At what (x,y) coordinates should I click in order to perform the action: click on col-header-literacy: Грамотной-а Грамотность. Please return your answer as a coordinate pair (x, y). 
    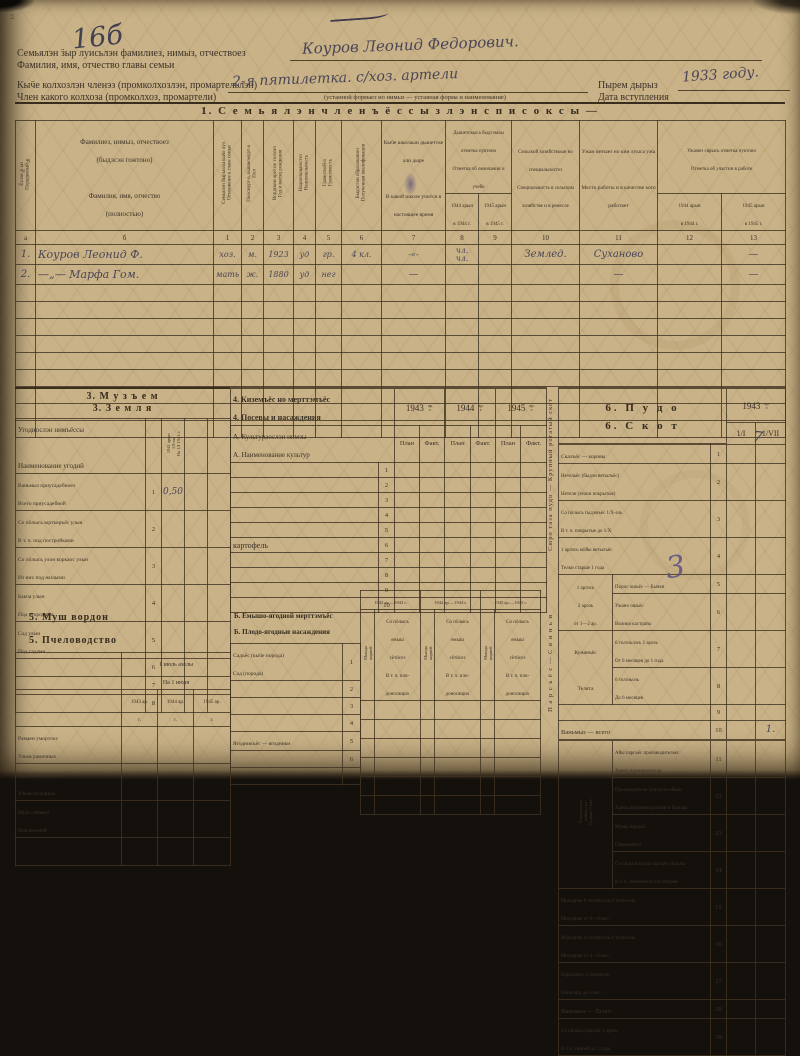
    Looking at the image, I should click on (328, 173).